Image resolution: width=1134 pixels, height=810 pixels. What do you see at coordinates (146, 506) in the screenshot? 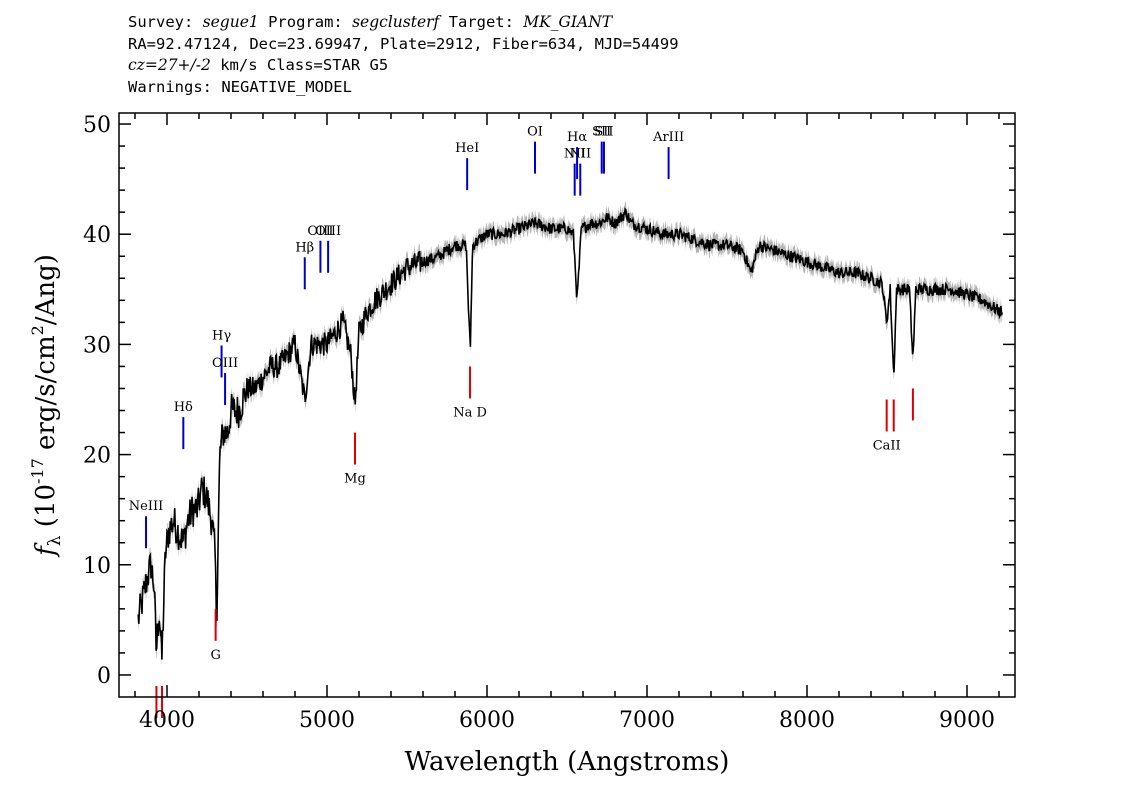
I see `emission-line-label: NeIII` at bounding box center [146, 506].